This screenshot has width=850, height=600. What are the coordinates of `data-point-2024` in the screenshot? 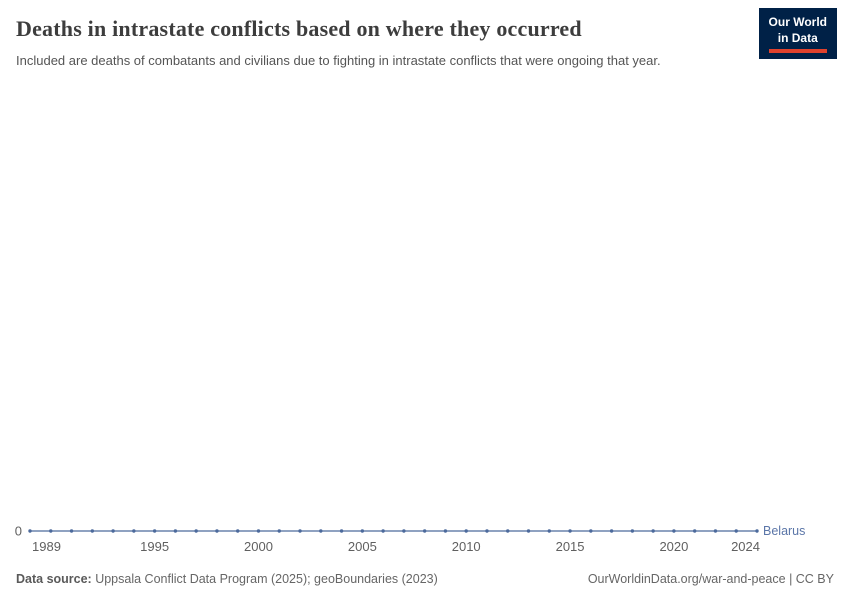 It's located at (757, 531).